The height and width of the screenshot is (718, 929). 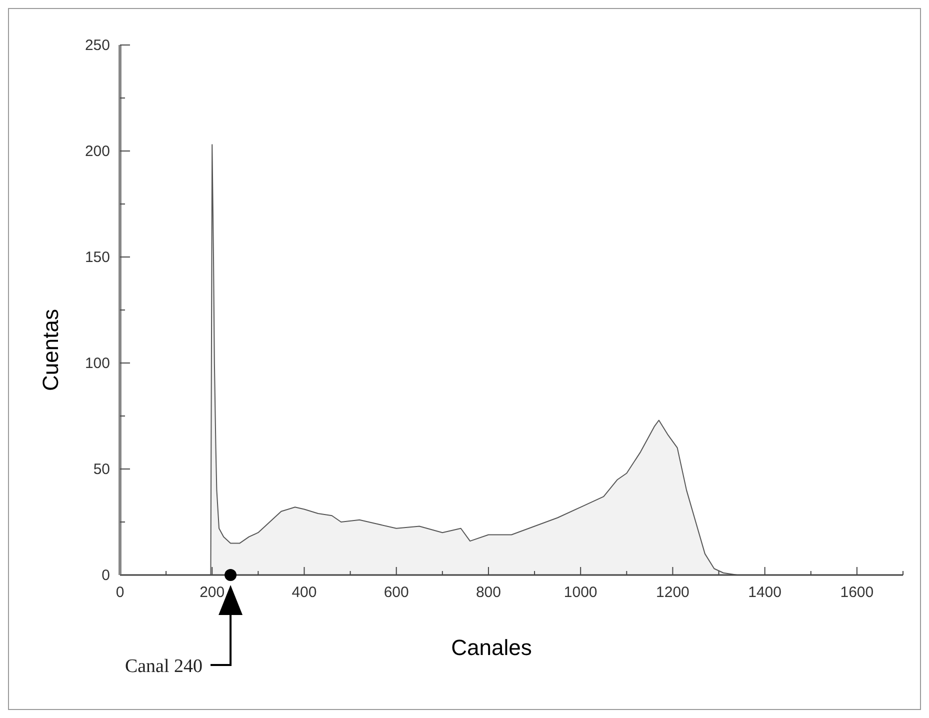 What do you see at coordinates (97, 257) in the screenshot?
I see `y-tick-label: 150` at bounding box center [97, 257].